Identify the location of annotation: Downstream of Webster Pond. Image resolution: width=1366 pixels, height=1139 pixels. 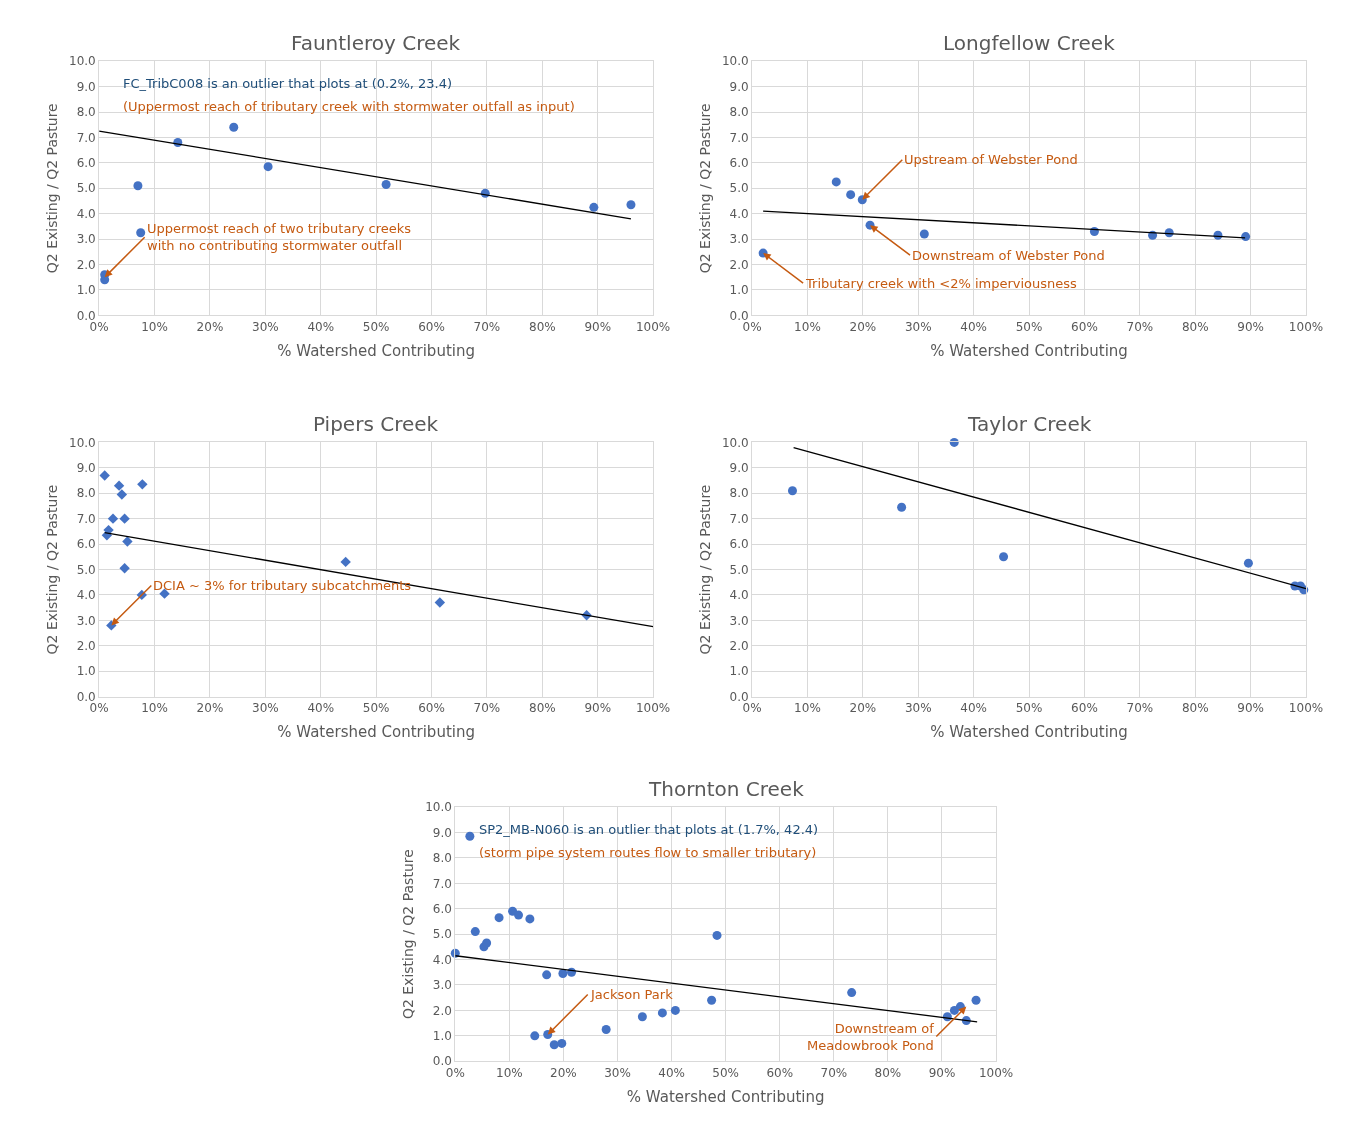
(1008, 255).